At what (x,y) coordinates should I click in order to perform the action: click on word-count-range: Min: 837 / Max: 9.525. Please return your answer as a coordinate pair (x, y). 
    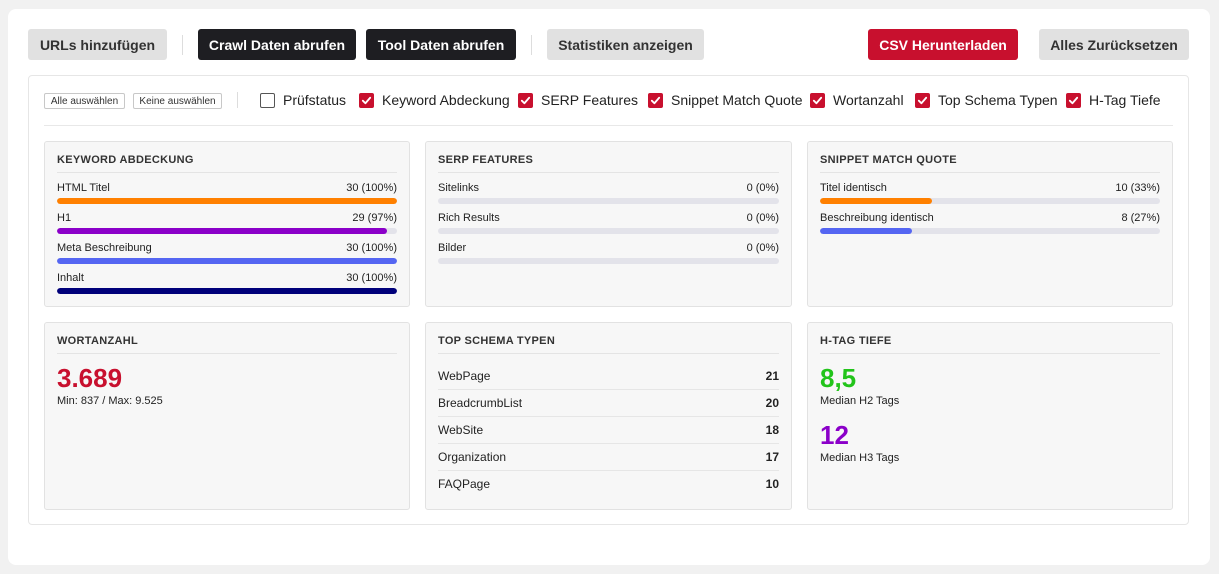
    Looking at the image, I should click on (110, 401).